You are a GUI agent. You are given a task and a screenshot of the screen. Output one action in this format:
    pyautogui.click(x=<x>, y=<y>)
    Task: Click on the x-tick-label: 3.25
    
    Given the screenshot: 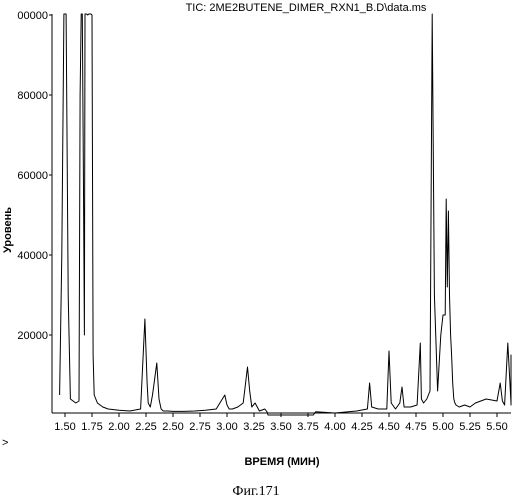 What is the action you would take?
    pyautogui.click(x=253, y=427)
    